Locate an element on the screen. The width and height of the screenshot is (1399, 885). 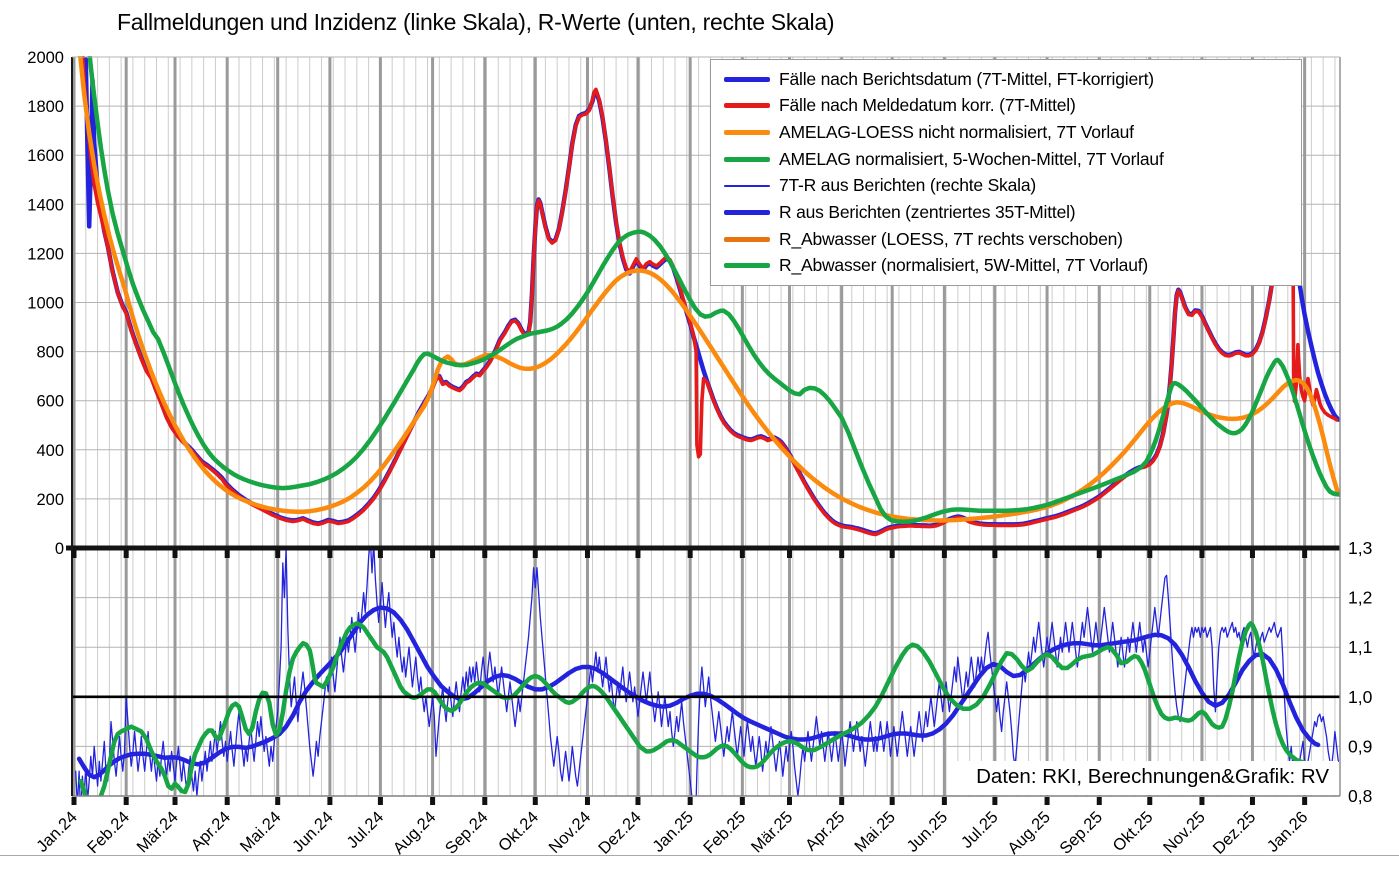
x-tick-label: Mär.25 is located at coordinates (772, 832).